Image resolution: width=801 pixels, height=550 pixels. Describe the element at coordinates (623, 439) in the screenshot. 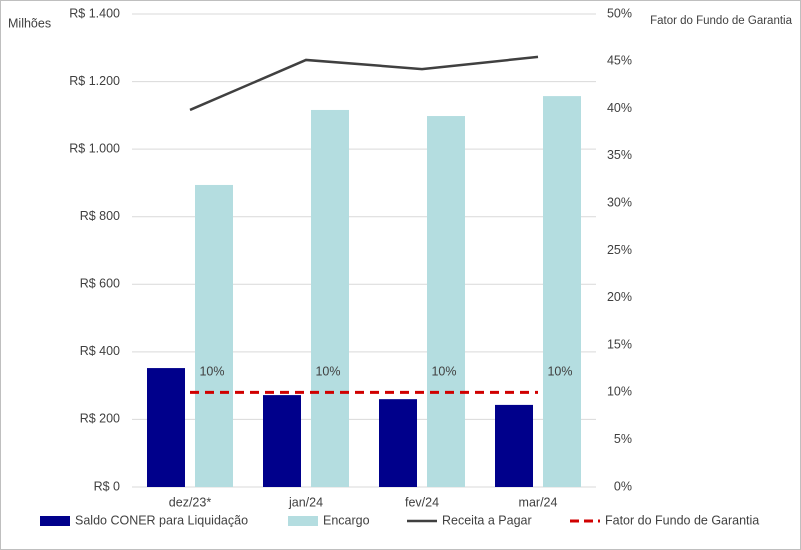

I see `y2-tick-label: 5%` at that location.